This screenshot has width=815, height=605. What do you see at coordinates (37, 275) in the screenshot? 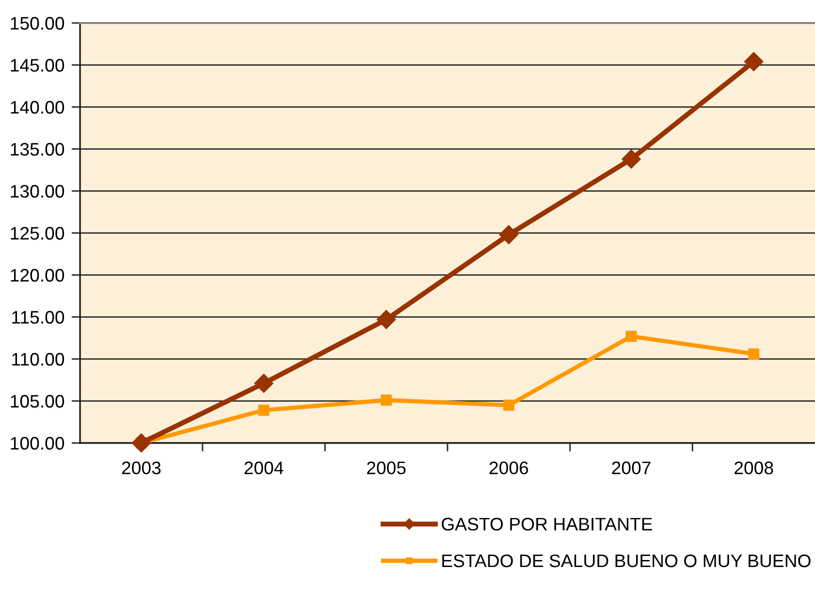
I see `y-tick-label: 120.00` at bounding box center [37, 275].